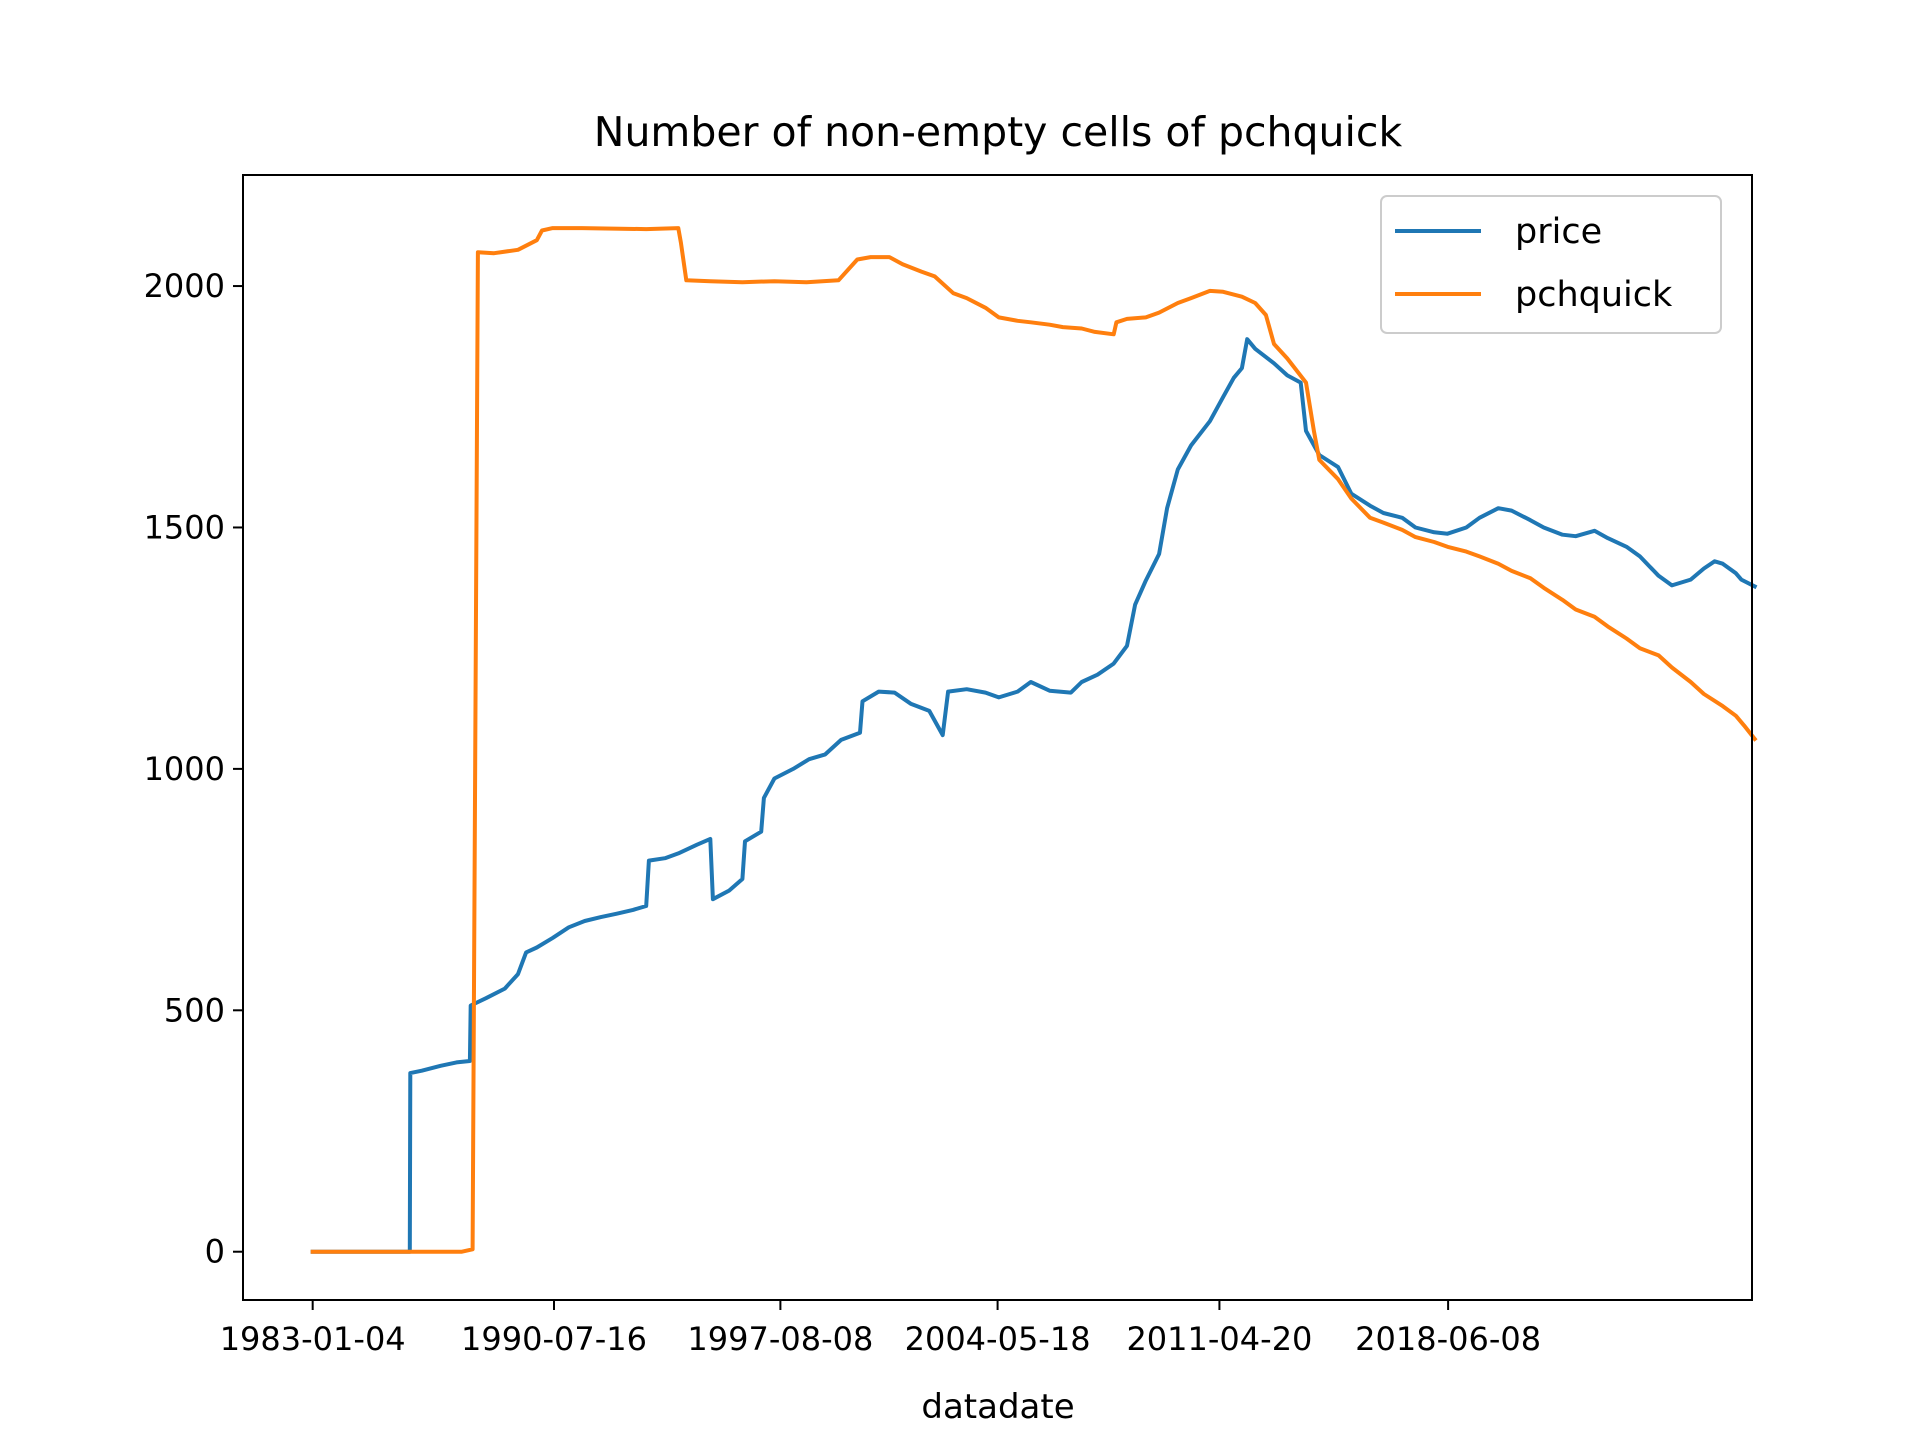  I want to click on legend: price pchquick, so click(1551, 264).